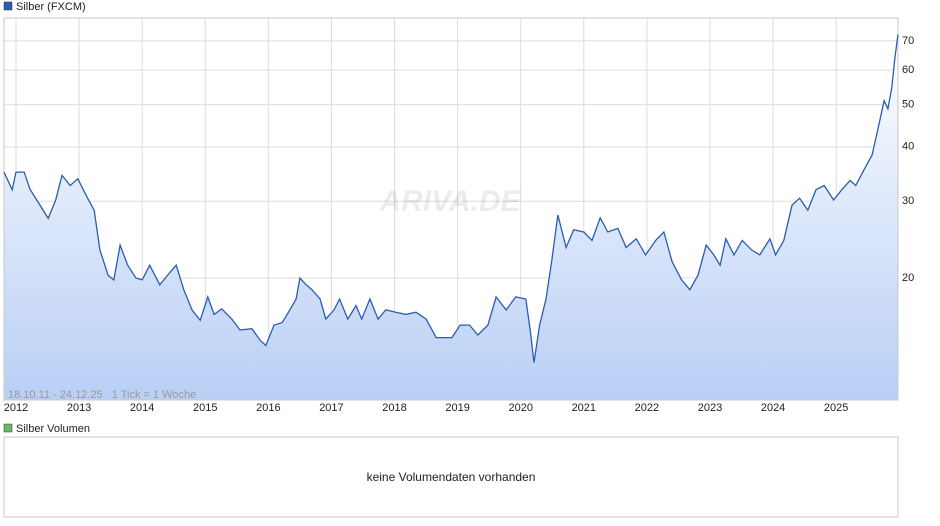  I want to click on x-tick-label: 2025, so click(836, 408).